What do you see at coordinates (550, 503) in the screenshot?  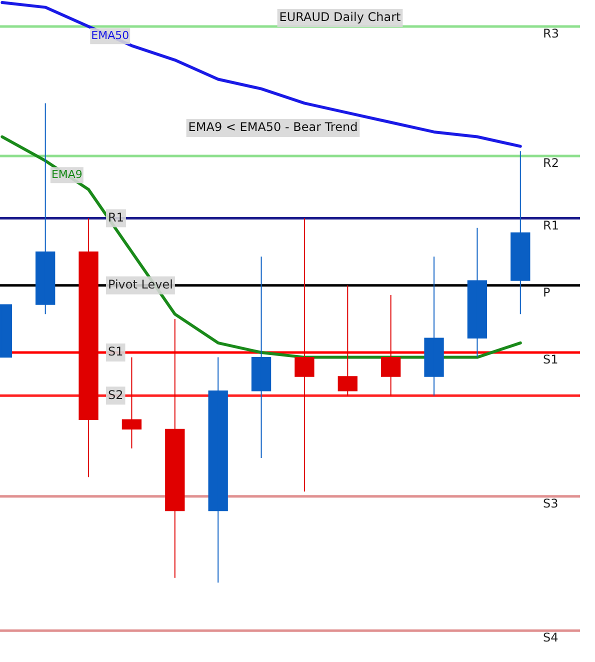 I see `annotation: S3` at bounding box center [550, 503].